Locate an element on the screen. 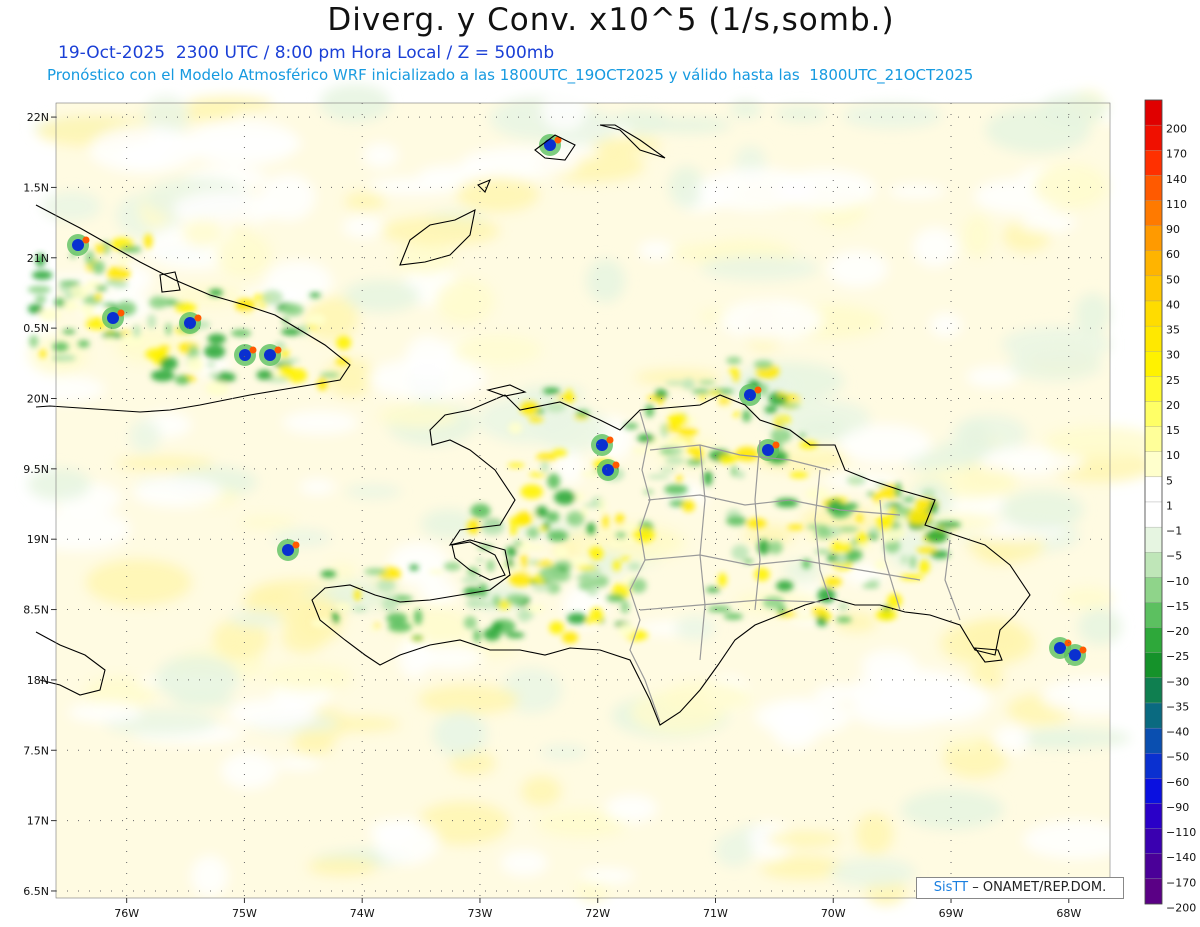 This screenshot has width=1200, height=927. mona-island is located at coordinates (988, 655).